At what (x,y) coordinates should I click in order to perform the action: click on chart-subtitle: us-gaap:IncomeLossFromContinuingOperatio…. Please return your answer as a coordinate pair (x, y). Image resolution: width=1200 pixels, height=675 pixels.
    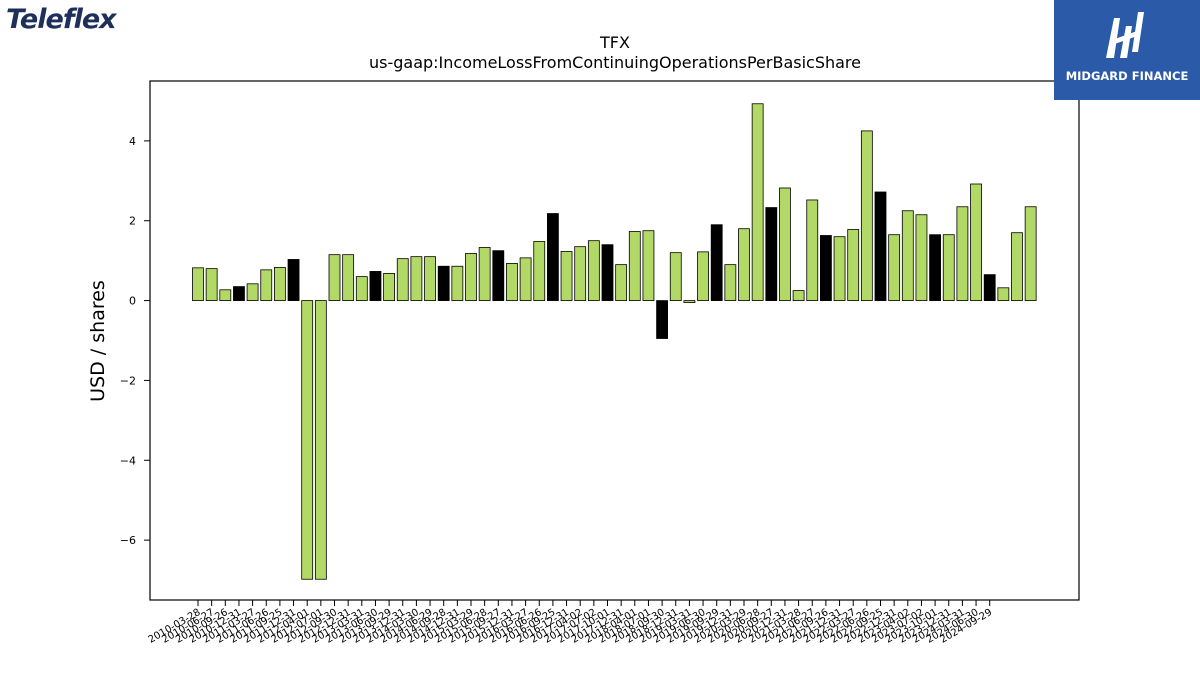
    Looking at the image, I should click on (615, 62).